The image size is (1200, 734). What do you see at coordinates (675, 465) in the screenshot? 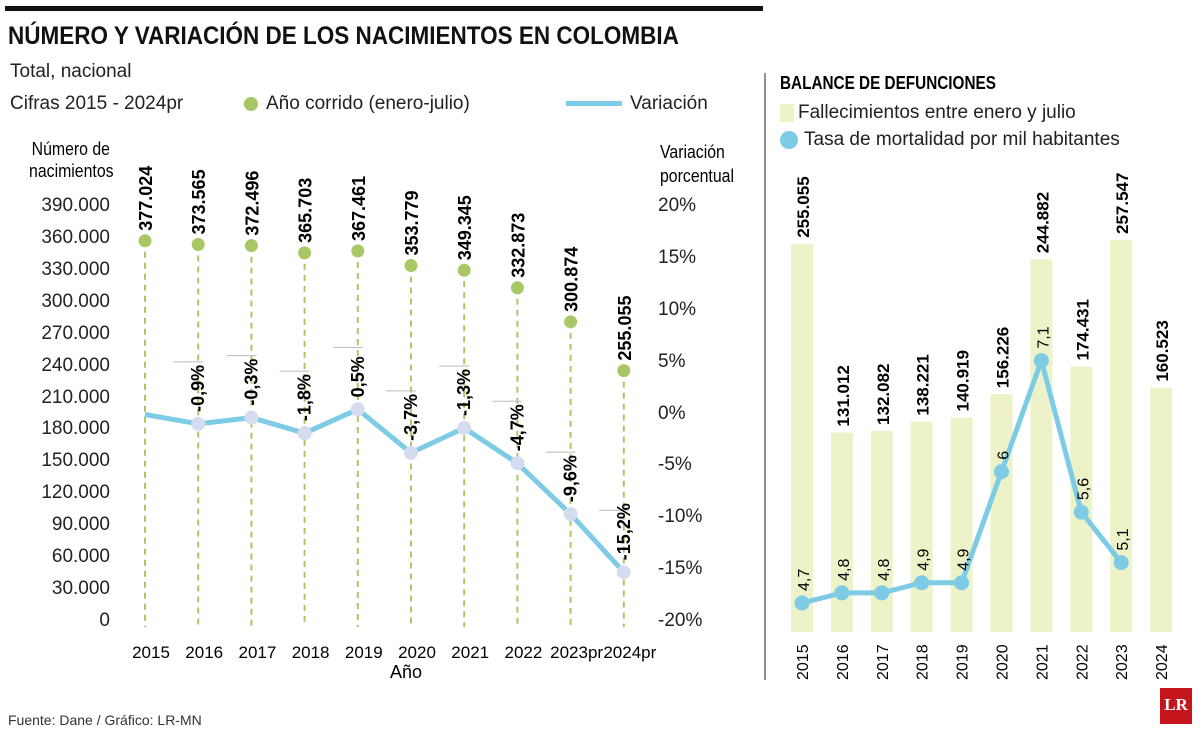
I see `y-right-tick: -5%` at bounding box center [675, 465].